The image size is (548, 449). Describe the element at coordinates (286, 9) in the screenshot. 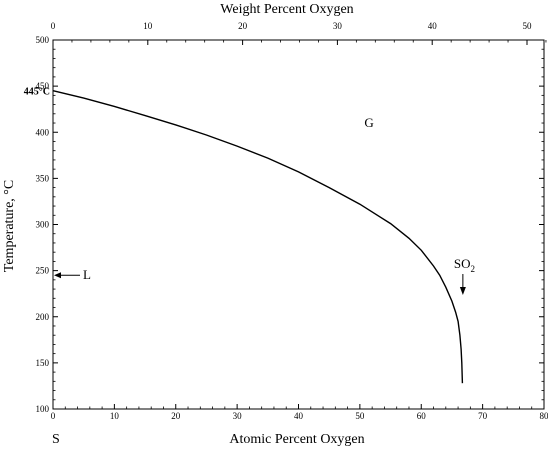

I see `top-axis-title: Weight Percent Oxygen` at that location.